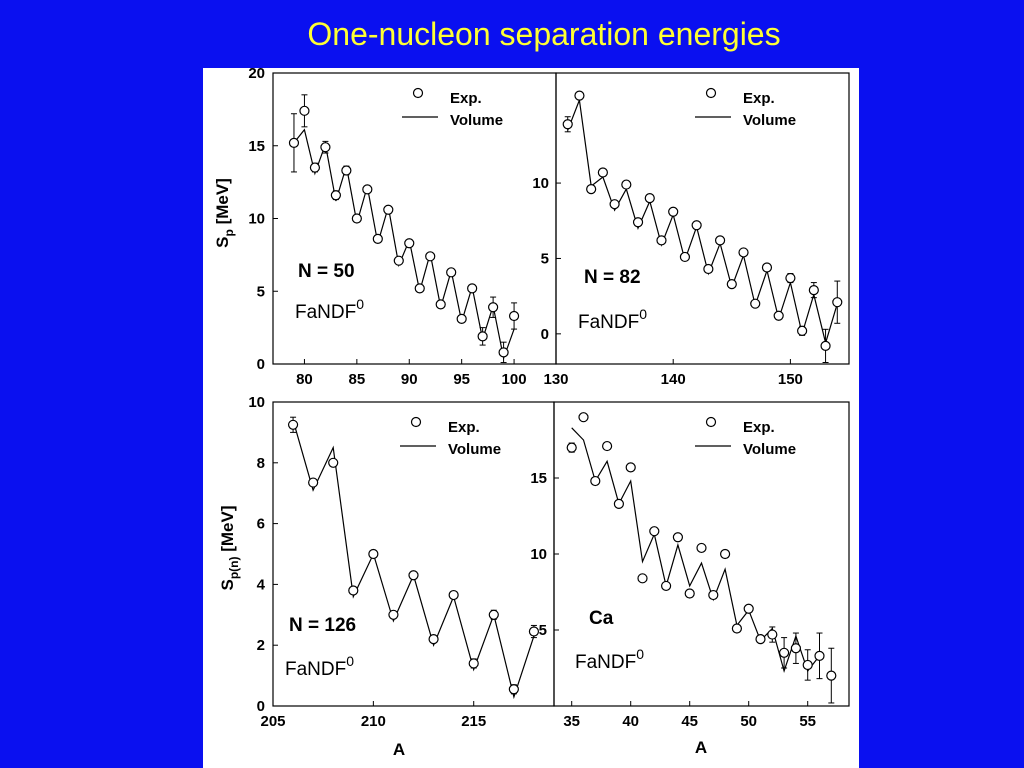 This screenshot has width=1024, height=768. I want to click on x-tick-label: 210, so click(373, 721).